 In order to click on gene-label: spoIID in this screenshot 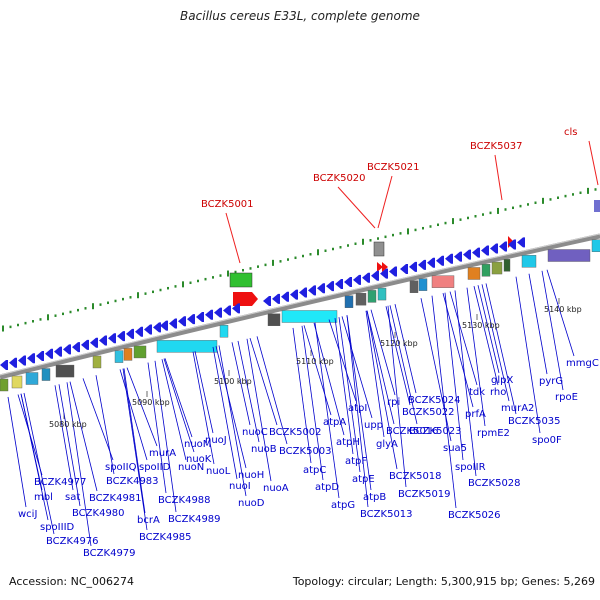, I will do `click(155, 467)`.